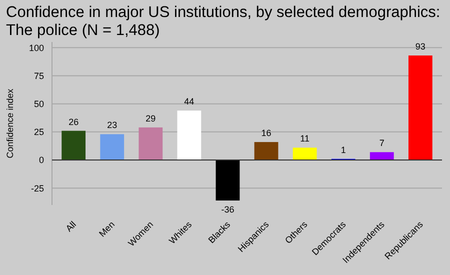 The height and width of the screenshot is (275, 450). What do you see at coordinates (189, 101) in the screenshot?
I see `data-label: 44` at bounding box center [189, 101].